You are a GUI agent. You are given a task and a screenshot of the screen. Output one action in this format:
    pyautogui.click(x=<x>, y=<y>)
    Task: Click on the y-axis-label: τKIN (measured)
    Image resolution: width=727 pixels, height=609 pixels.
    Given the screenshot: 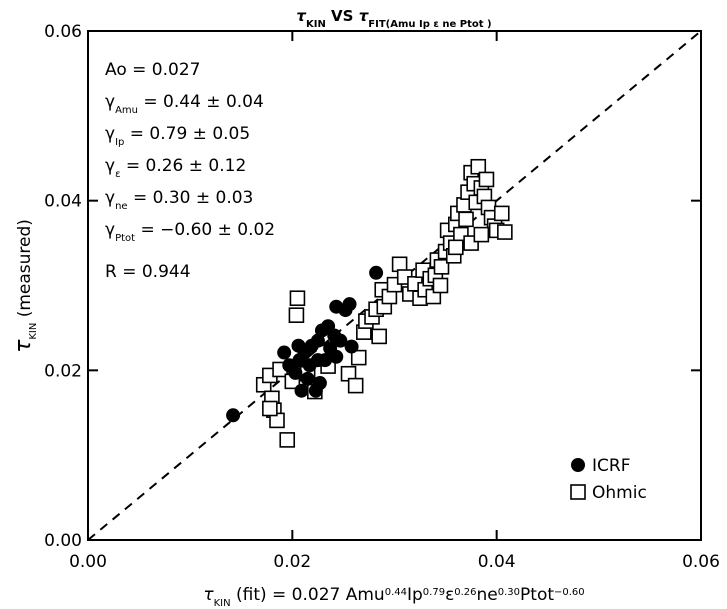 What is the action you would take?
    pyautogui.click(x=25, y=286)
    